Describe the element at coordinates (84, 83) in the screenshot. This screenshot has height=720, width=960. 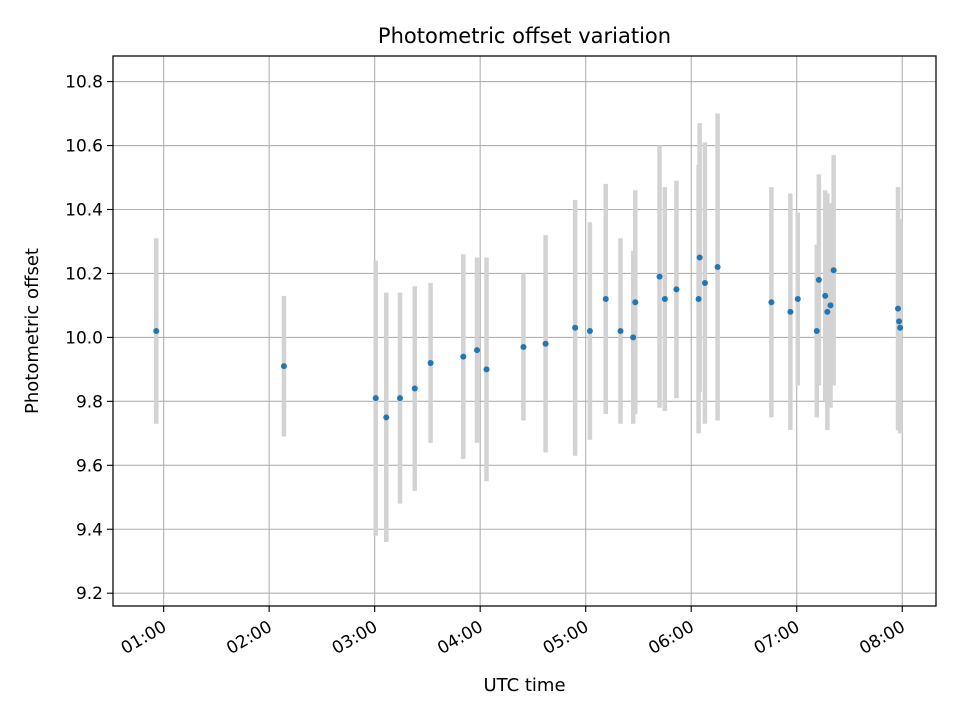
I see `y-tick-label: 10.8` at that location.